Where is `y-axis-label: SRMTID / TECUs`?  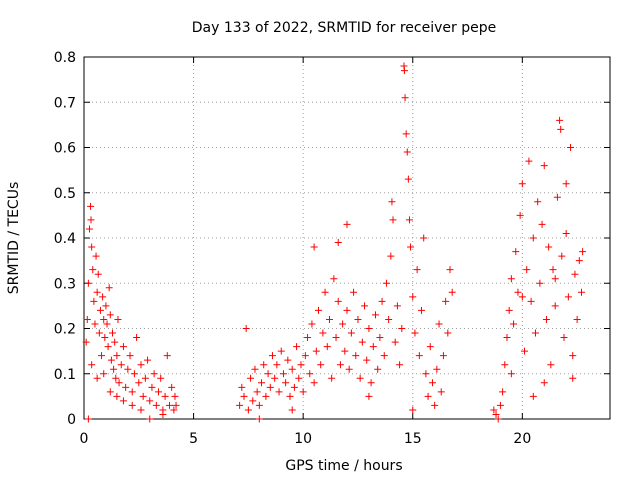
y-axis-label: SRMTID / TECUs is located at coordinates (14, 238).